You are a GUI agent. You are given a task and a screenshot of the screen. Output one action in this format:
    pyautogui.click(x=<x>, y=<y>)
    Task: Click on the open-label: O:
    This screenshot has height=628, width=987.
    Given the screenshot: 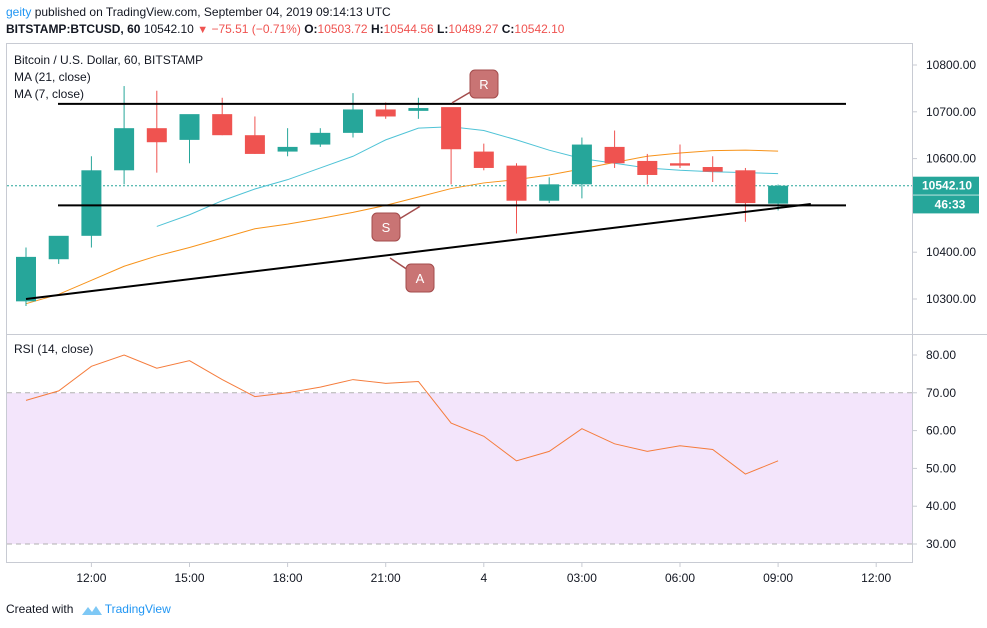 What is the action you would take?
    pyautogui.click(x=311, y=29)
    